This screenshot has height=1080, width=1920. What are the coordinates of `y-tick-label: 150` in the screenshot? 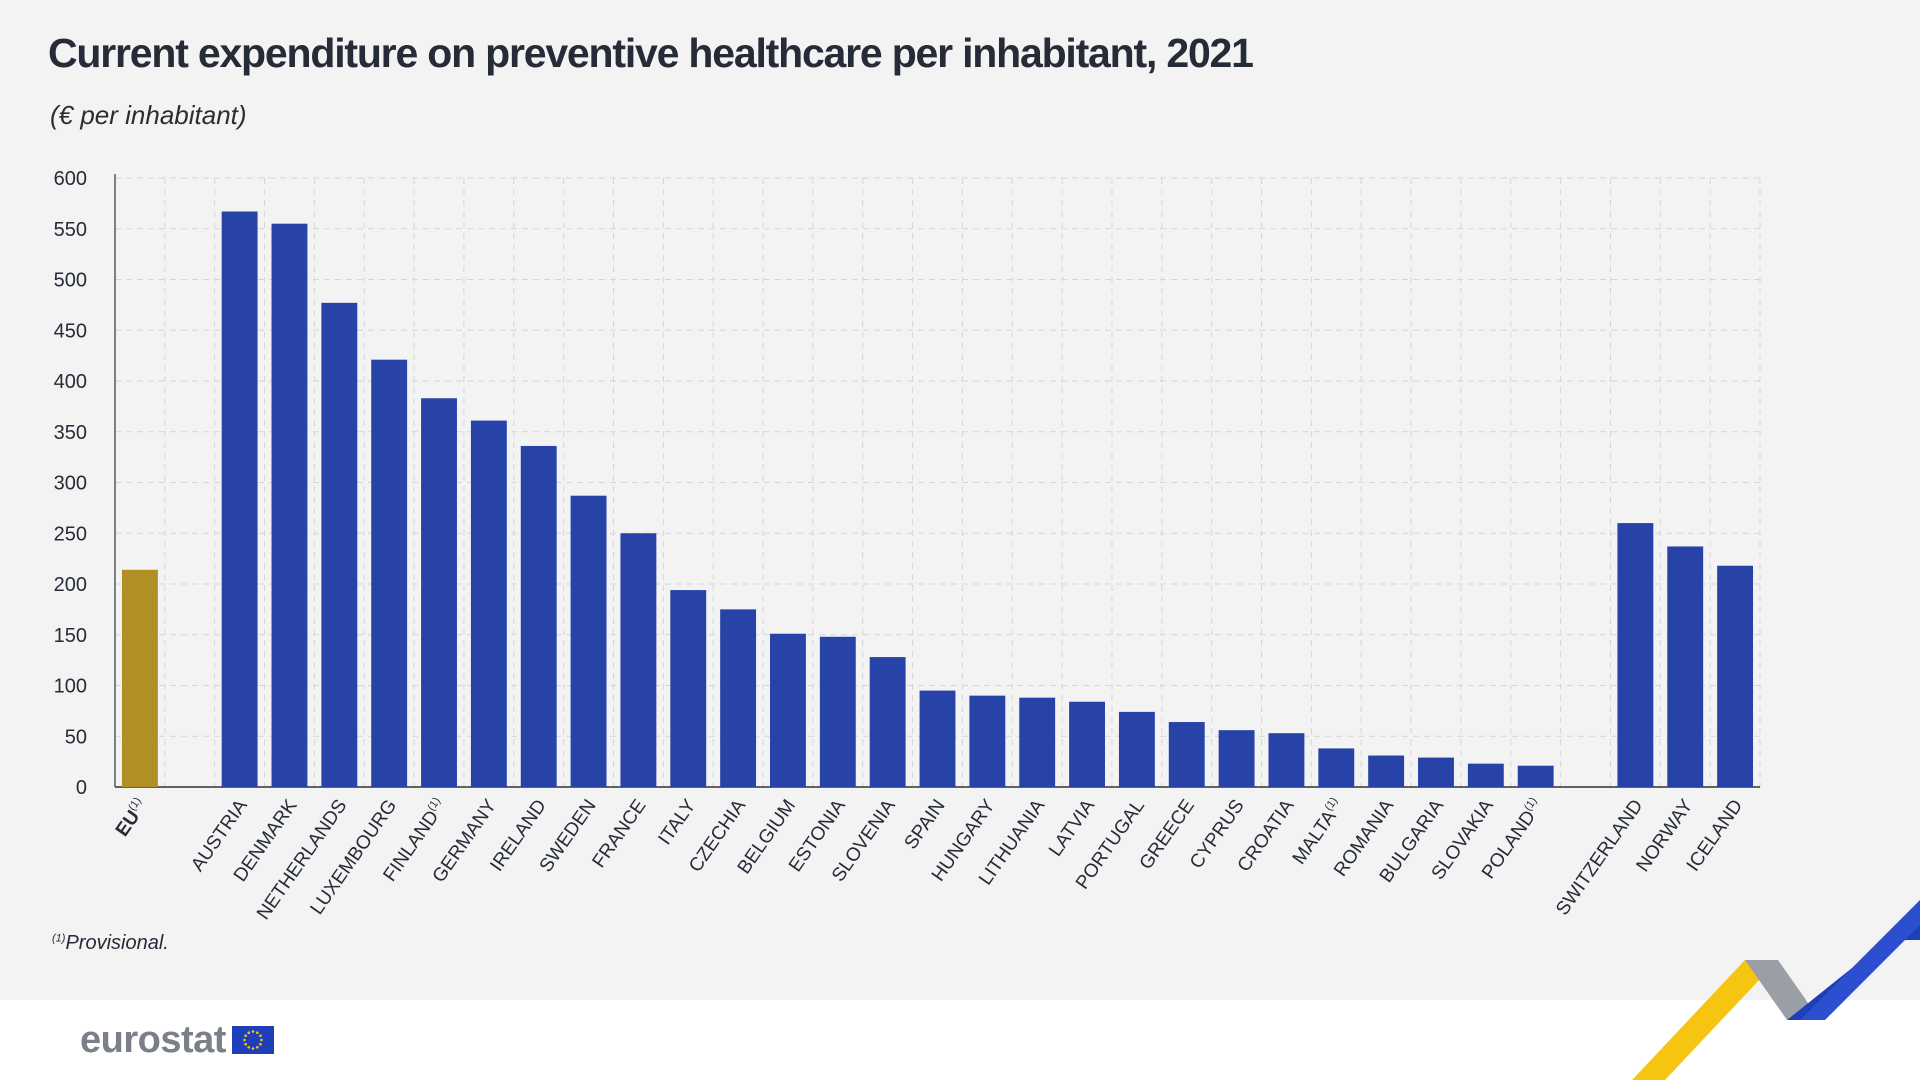 It's located at (70, 636).